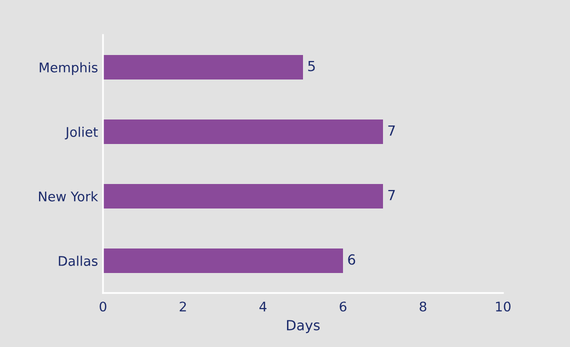 The image size is (570, 347). What do you see at coordinates (69, 69) in the screenshot?
I see `y-tick-label: Memphis` at bounding box center [69, 69].